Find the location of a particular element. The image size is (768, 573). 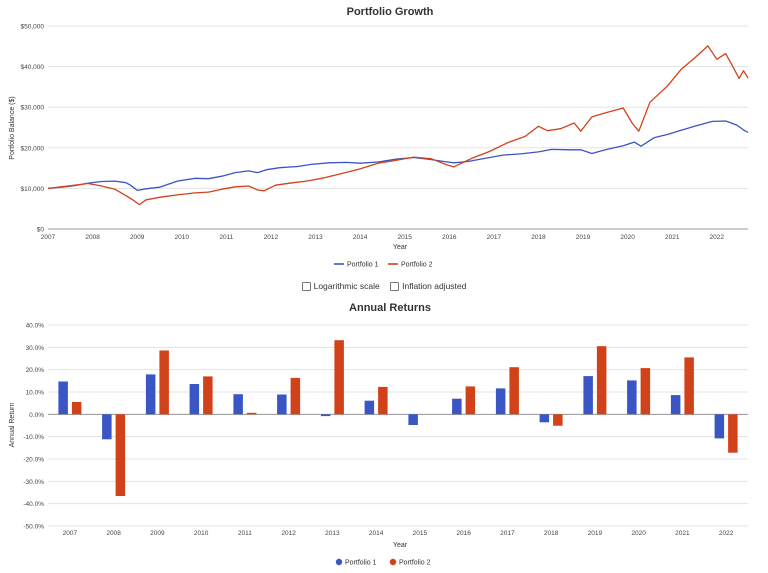

growth-y-tick-label: $40,000 is located at coordinates (33, 67).